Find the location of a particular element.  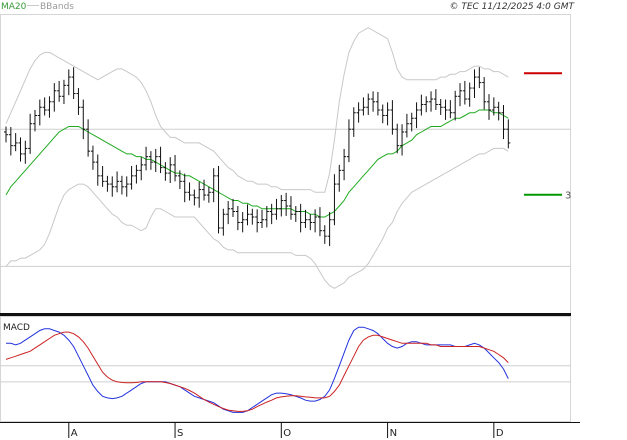

source-timestamp: © TEC 11/12/2025 4:0 GMT is located at coordinates (512, 7).